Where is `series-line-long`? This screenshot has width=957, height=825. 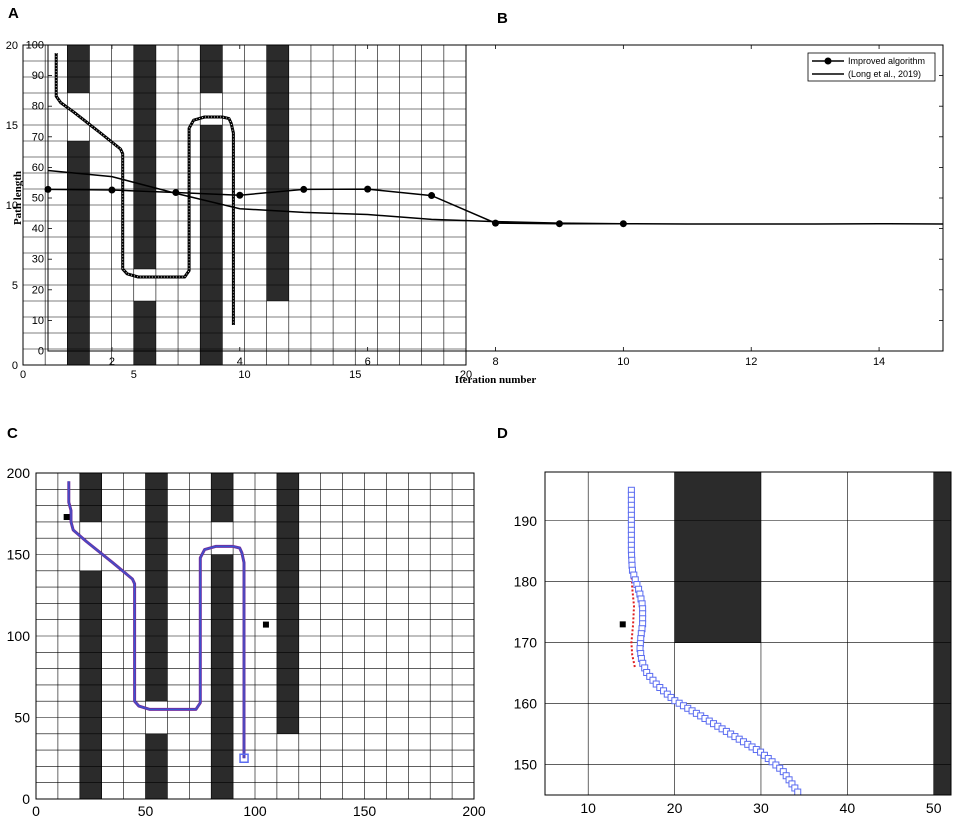
series-line-long is located at coordinates (495, 197).